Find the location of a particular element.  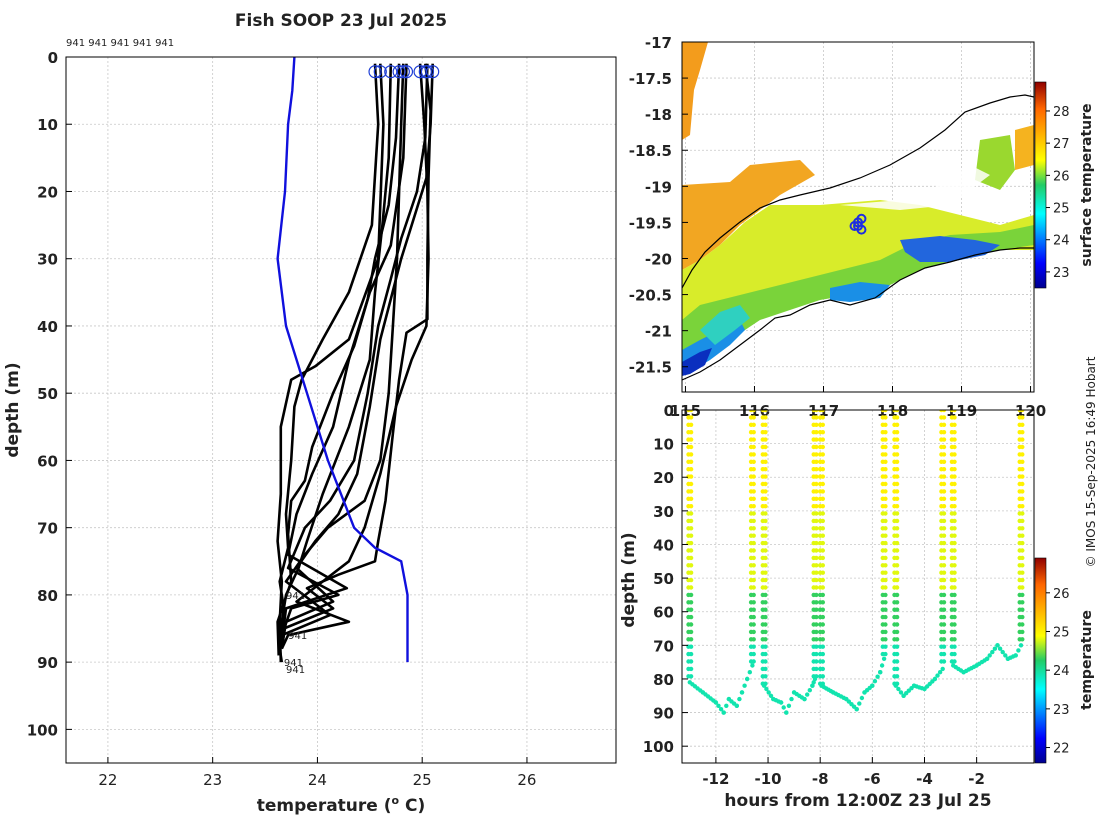

profile-ytick-label: 30 is located at coordinates (47, 260).